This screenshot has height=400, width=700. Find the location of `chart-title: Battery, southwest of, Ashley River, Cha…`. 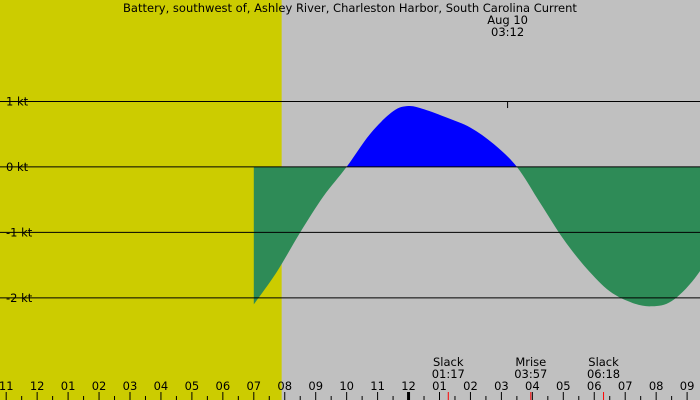

chart-title: Battery, southwest of, Ashley River, Cha… is located at coordinates (350, 8).